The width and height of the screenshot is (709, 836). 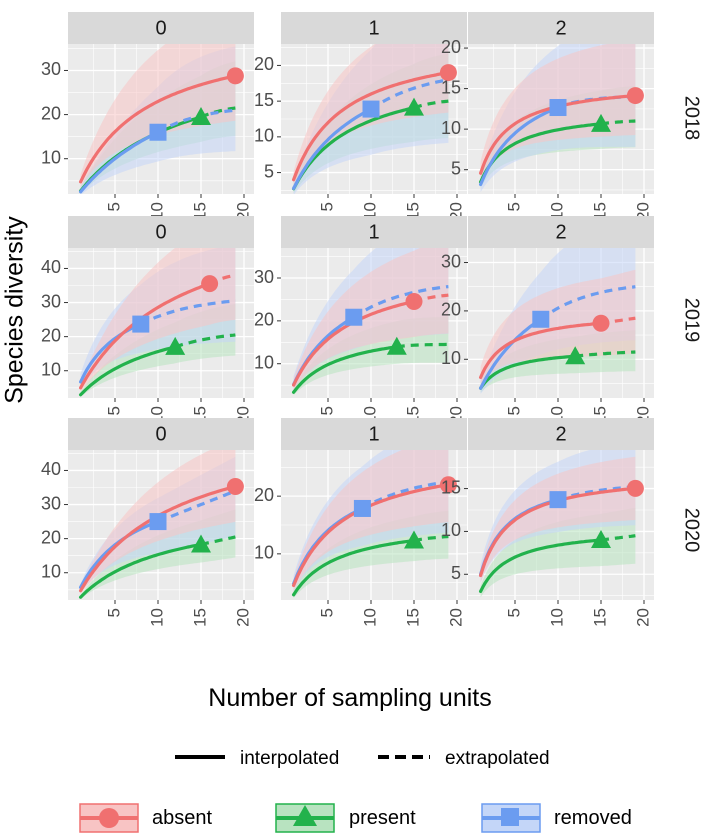 I want to click on legend-groups: absent present removed, so click(x=355, y=818).